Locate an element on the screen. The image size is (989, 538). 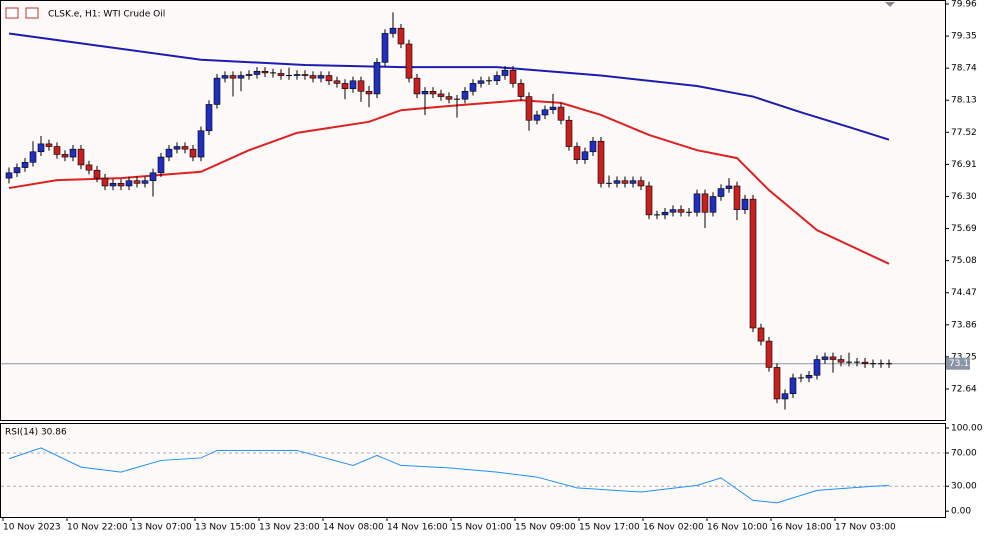
y-tick-label: 74.47 is located at coordinates (964, 293).